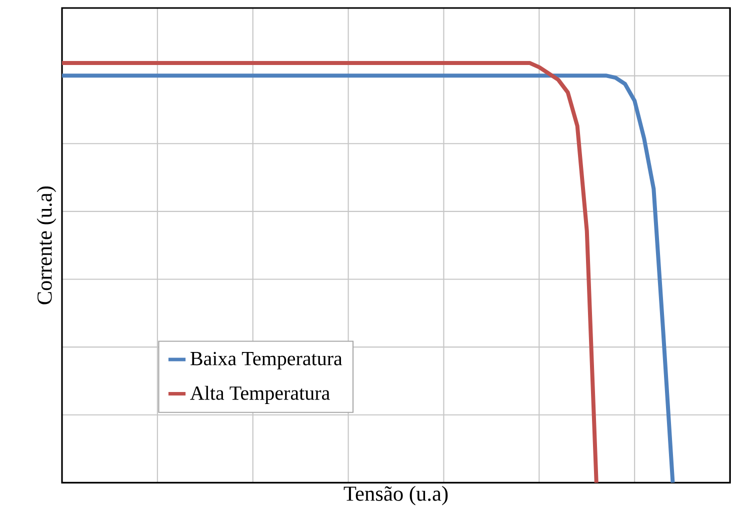 Image resolution: width=731 pixels, height=522 pixels. Describe the element at coordinates (266, 361) in the screenshot. I see `legend-label: Baixa Temperatura` at that location.